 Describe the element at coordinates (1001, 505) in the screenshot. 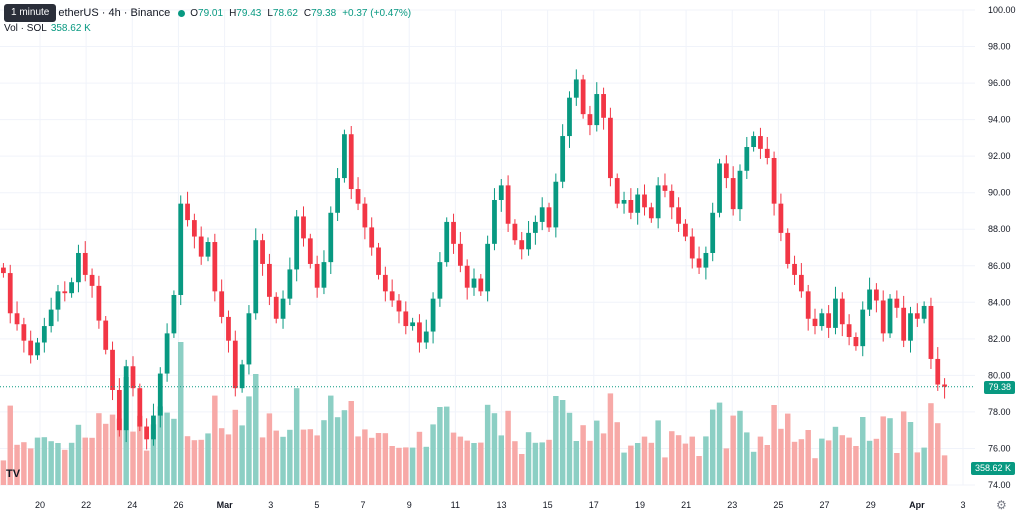

I see `gear-icon: ⚙` at that location.